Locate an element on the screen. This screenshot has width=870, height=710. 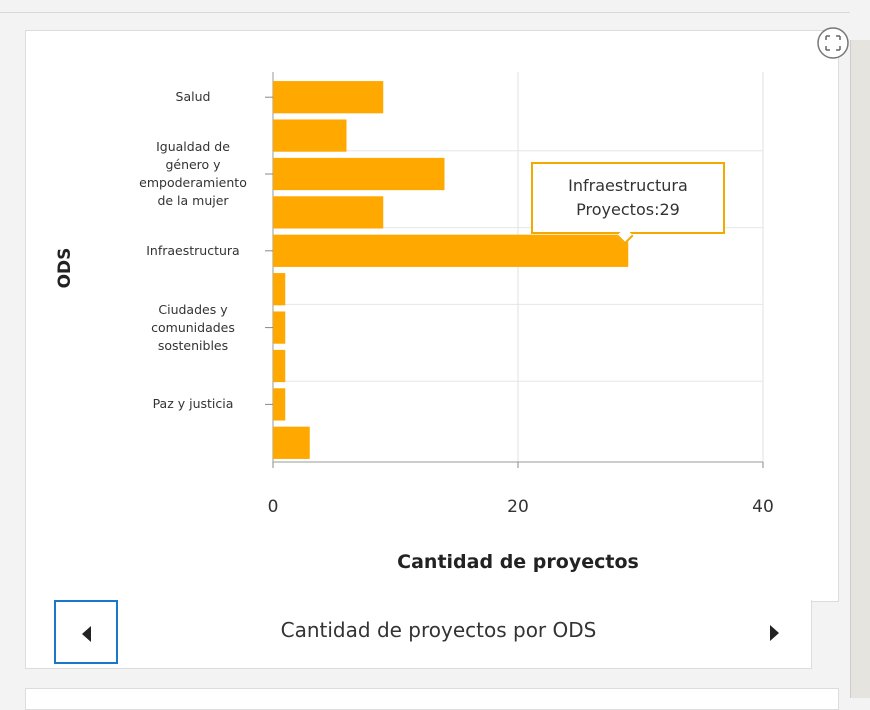
map-edge is located at coordinates (860, 369).